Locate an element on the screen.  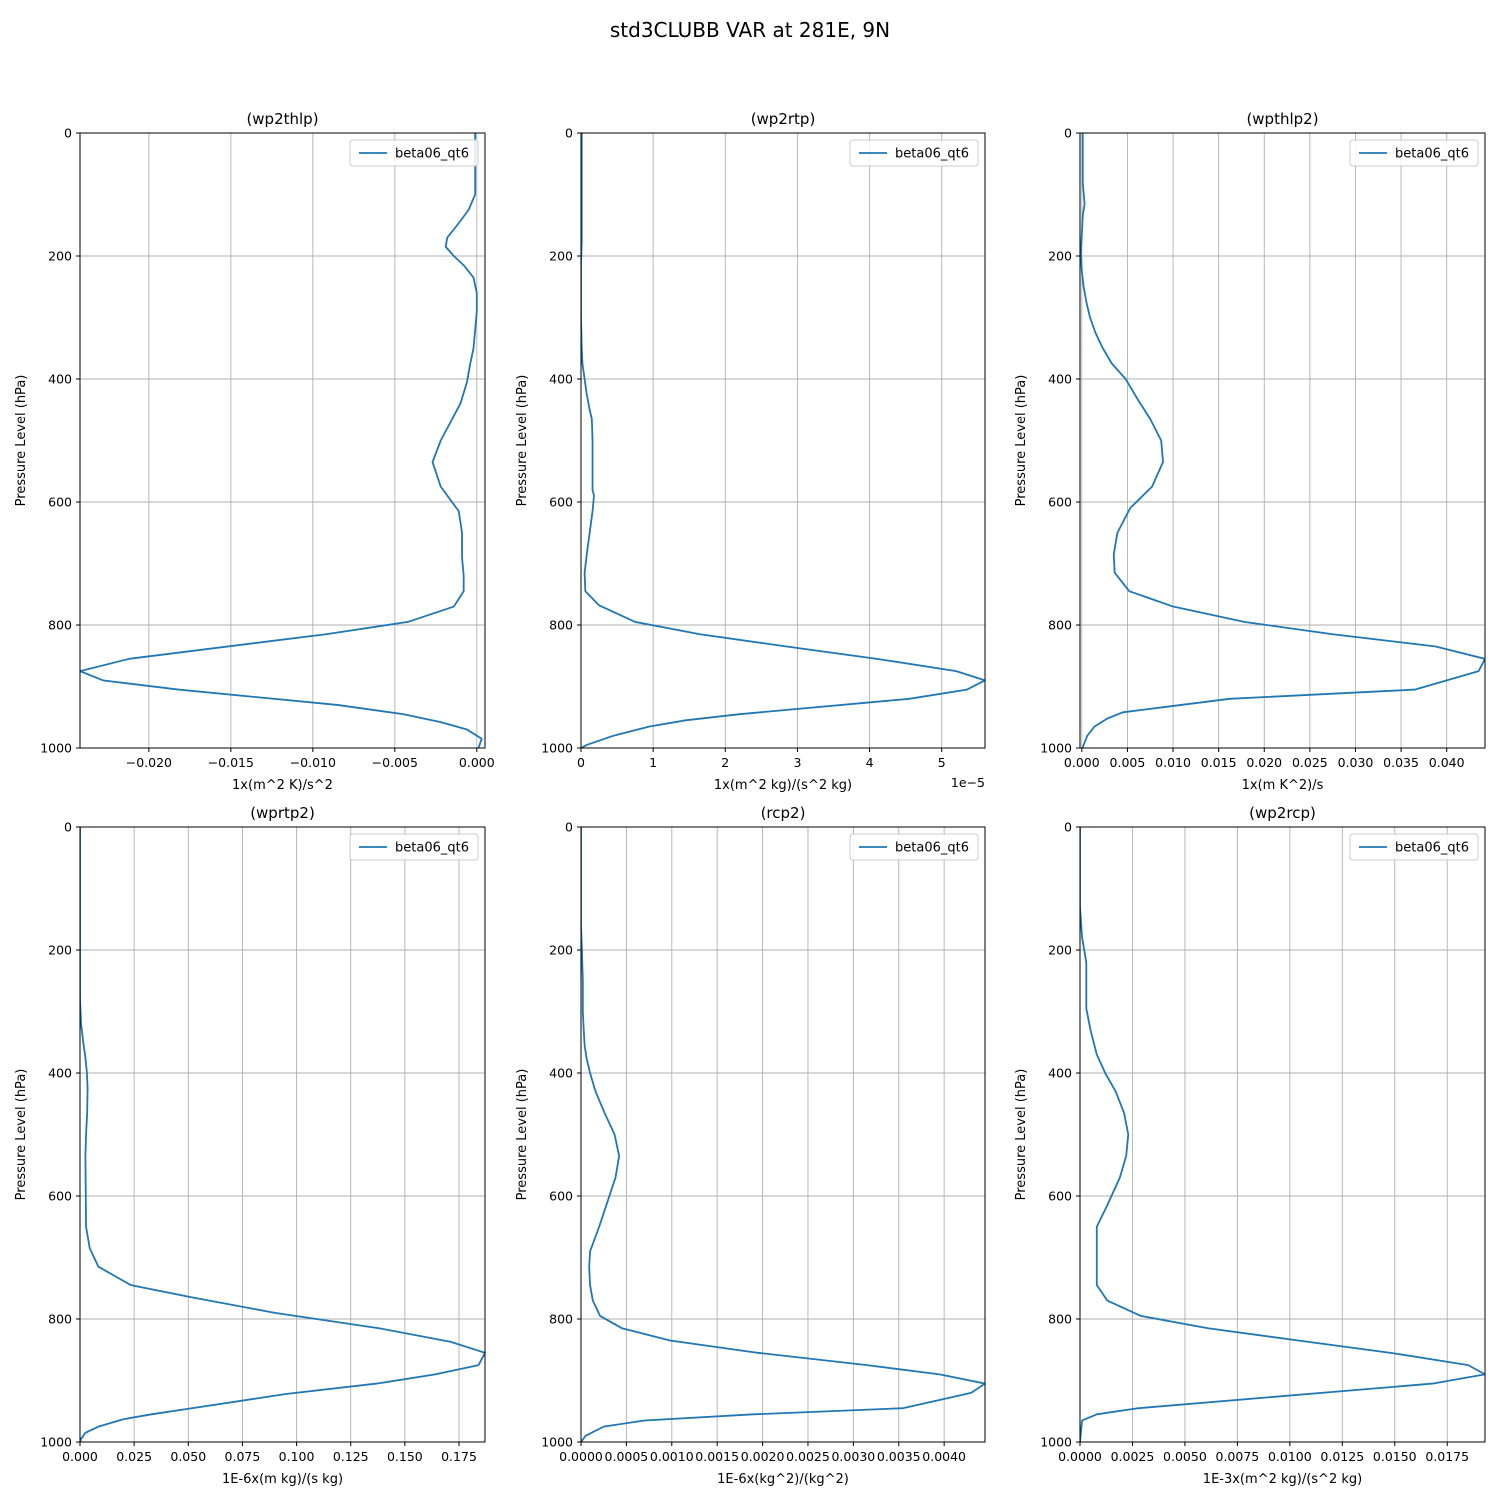
panel-title: (wprtp2) is located at coordinates (282, 813).